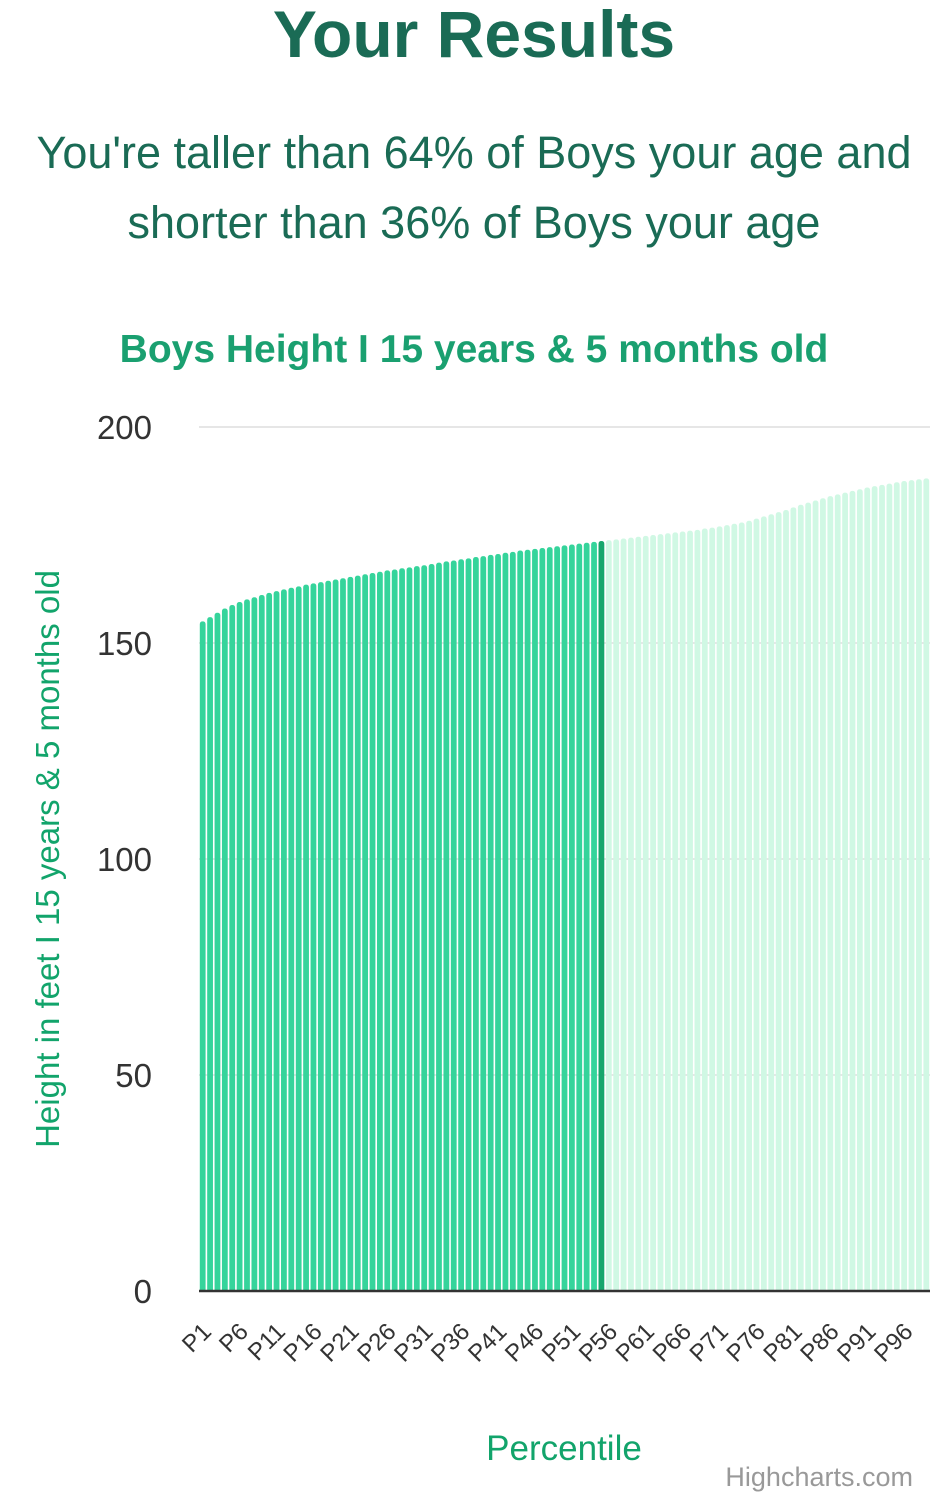 This screenshot has height=1500, width=948. I want to click on bar-P3, so click(217, 951).